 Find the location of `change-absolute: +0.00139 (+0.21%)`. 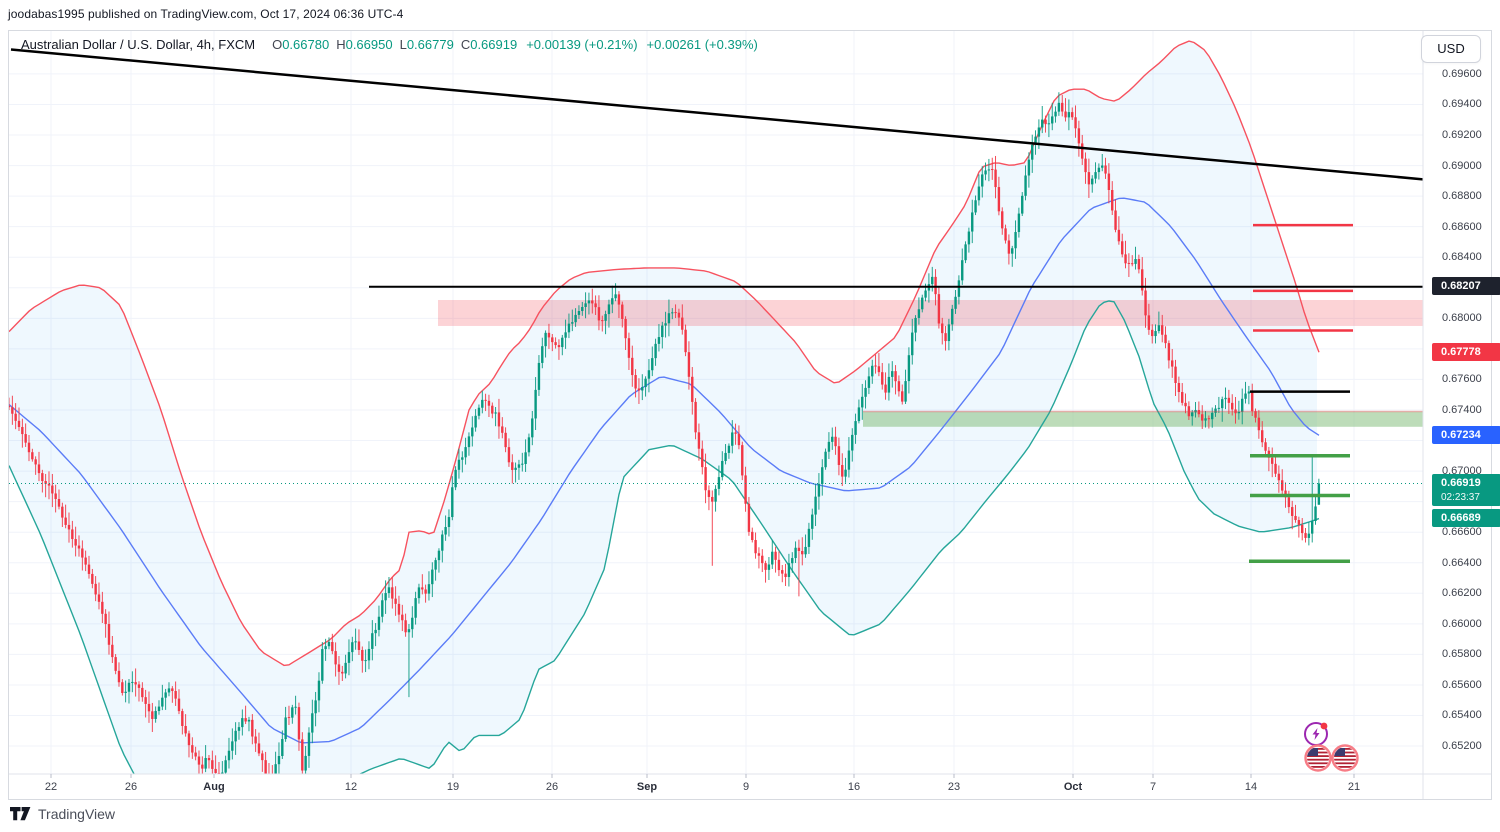

change-absolute: +0.00139 (+0.21%) is located at coordinates (582, 44).